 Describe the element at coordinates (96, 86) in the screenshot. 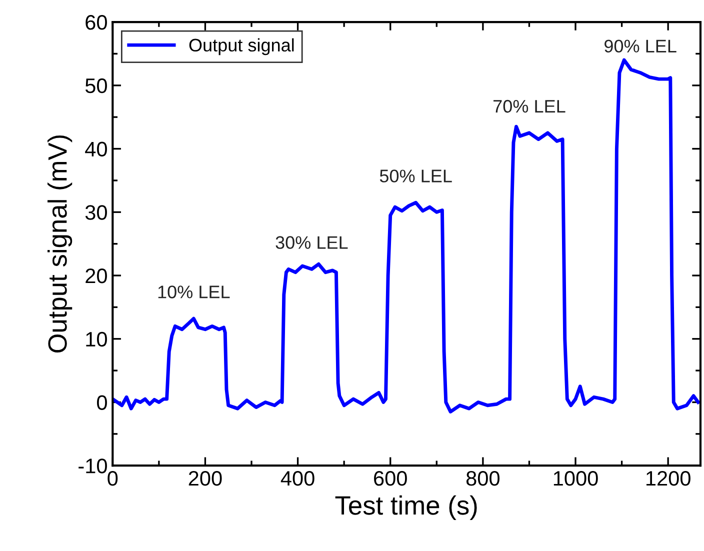

I see `y-tick-label: 50` at that location.